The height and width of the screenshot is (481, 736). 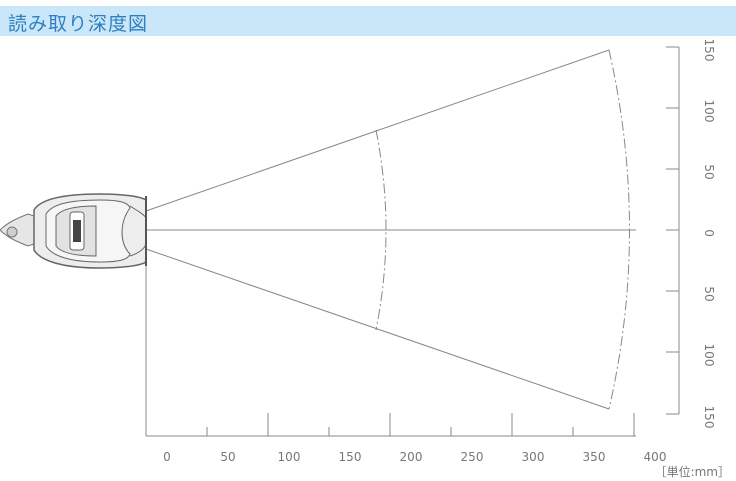 I want to click on x-tick-label: 100, so click(x=289, y=457).